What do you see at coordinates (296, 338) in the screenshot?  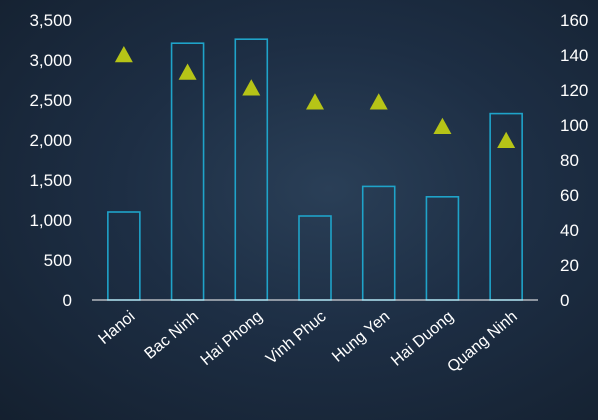 I see `x-axis-category-label: Vinh Phuc` at bounding box center [296, 338].